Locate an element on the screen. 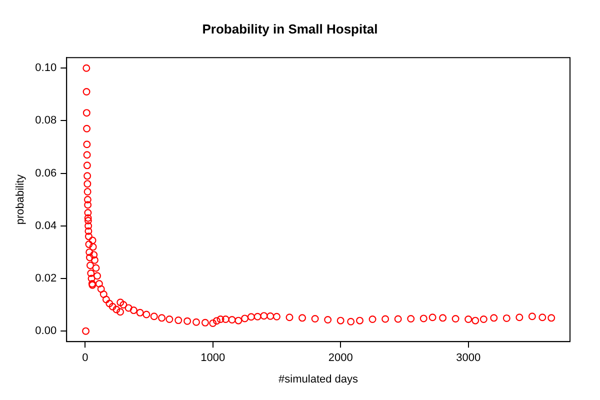 This screenshot has height=400, width=600. y-tick-label: 0.04 is located at coordinates (46, 226).